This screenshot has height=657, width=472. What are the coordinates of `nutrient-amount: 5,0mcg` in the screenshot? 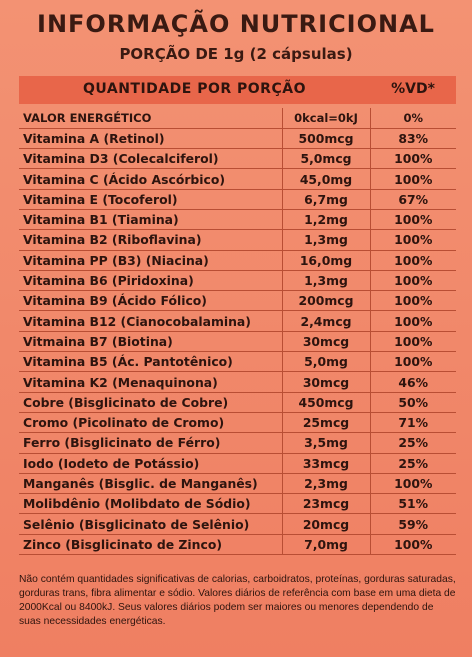 It's located at (326, 159).